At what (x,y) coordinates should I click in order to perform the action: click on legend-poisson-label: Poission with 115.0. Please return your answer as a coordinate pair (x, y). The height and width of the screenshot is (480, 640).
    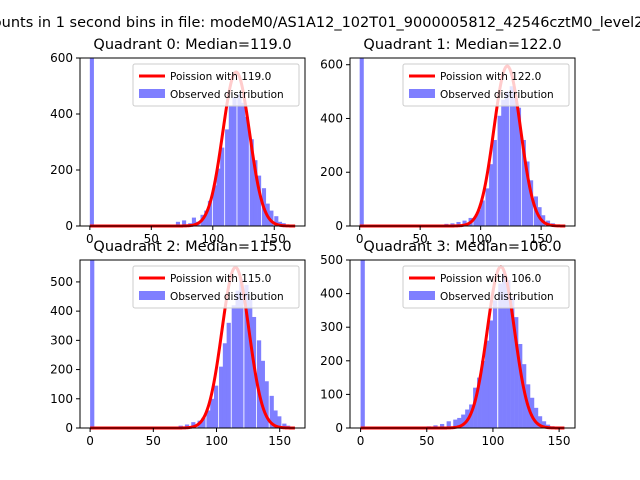
    Looking at the image, I should click on (220, 279).